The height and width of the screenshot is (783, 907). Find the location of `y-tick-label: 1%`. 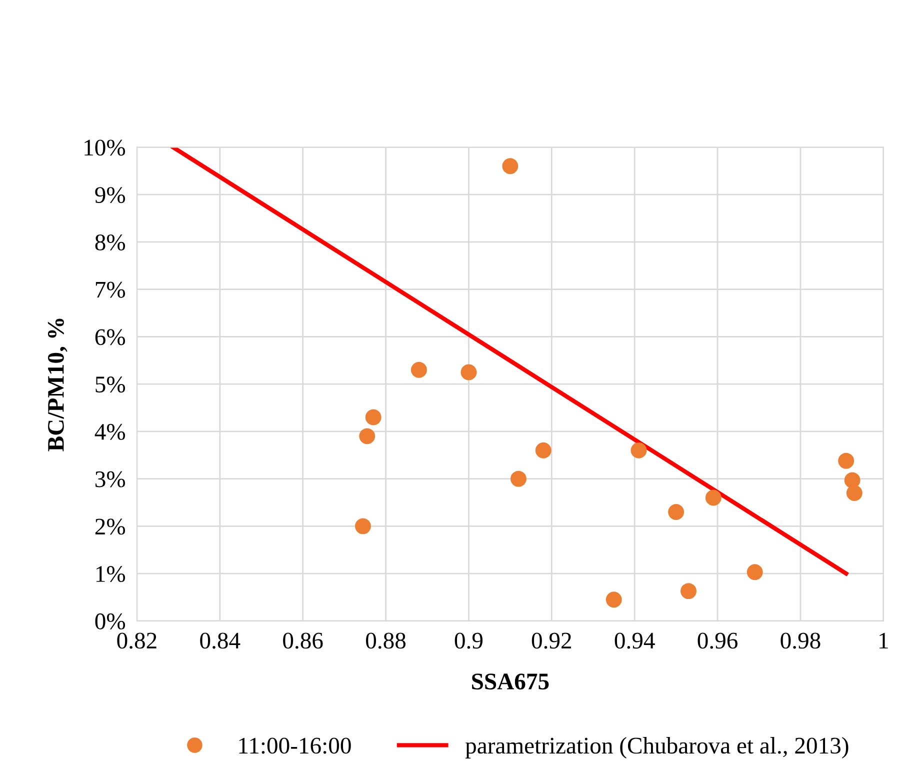

y-tick-label: 1% is located at coordinates (111, 574).